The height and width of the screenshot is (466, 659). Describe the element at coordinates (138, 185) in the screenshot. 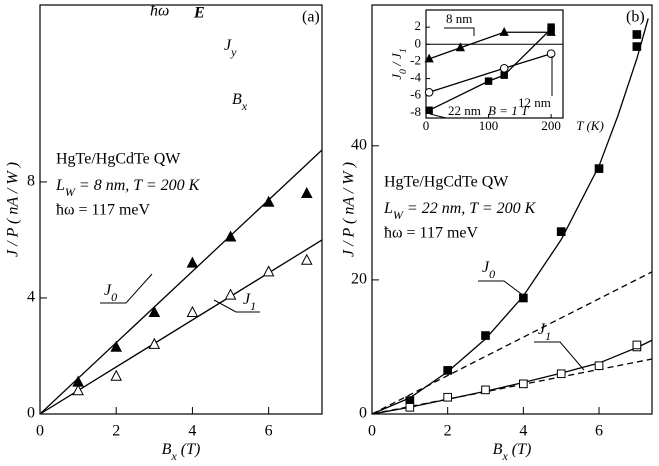

I see `text-part: = 8 nm, T = 200 K` at that location.